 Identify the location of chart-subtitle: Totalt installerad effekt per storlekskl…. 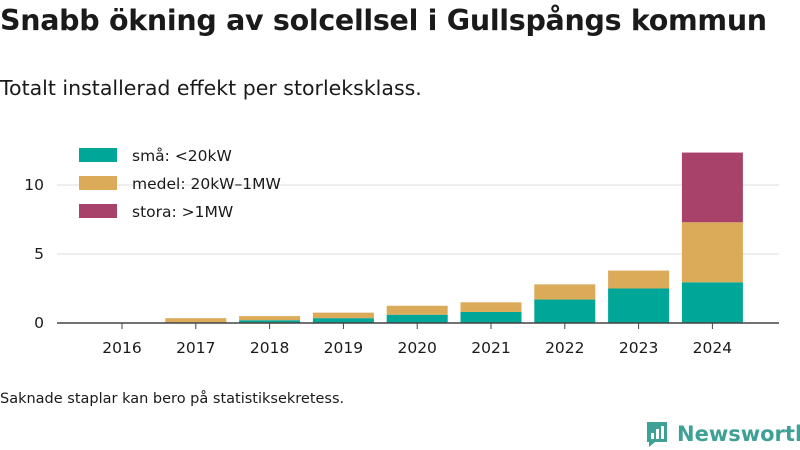
(211, 88).